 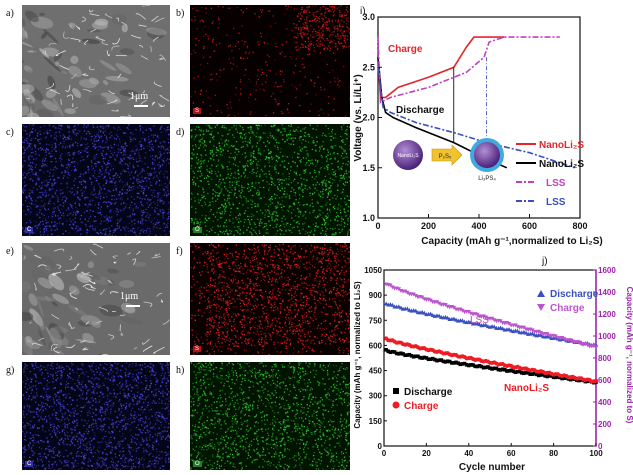 I want to click on sem-image-a: 1μm, so click(x=96, y=61).